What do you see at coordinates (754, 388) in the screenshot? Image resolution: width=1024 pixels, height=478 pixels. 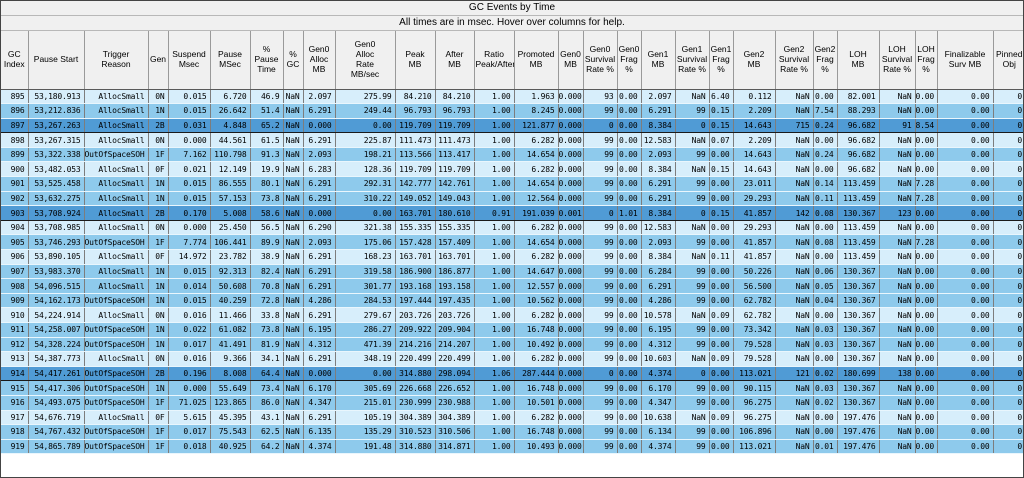 I see `cell: 90.115` at bounding box center [754, 388].